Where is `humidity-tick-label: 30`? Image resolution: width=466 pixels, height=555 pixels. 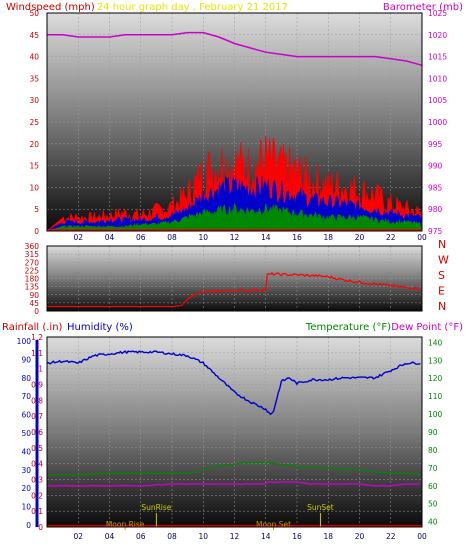 humidity-tick-label: 30 is located at coordinates (26, 470).